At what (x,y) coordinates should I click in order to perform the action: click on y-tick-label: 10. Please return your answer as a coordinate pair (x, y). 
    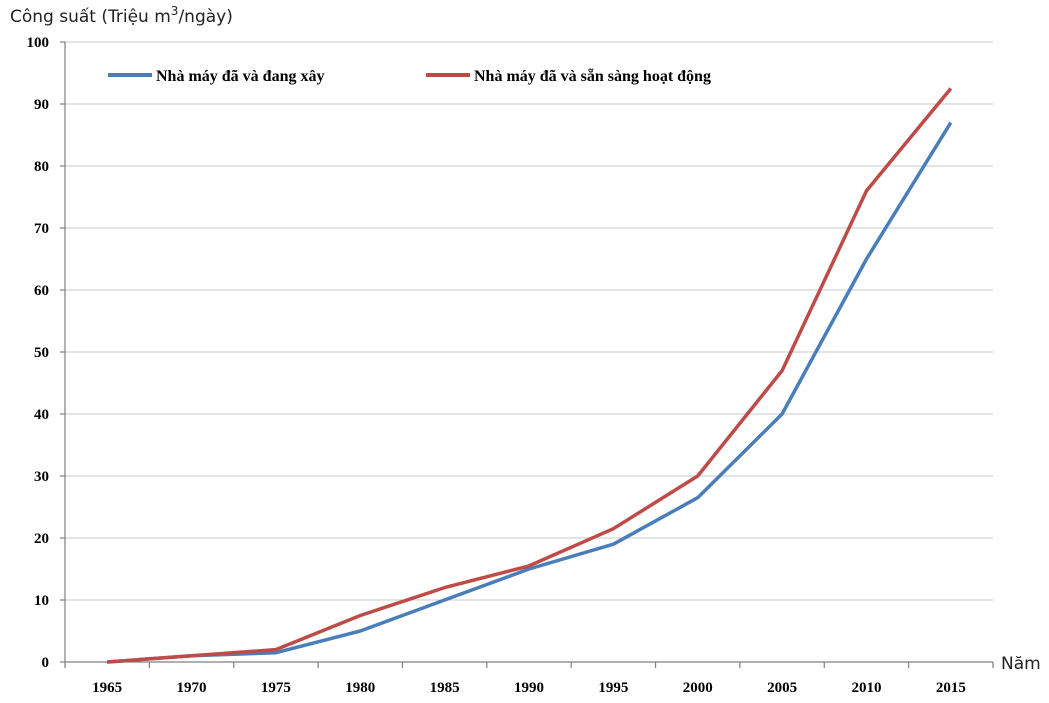
    Looking at the image, I should click on (41, 601).